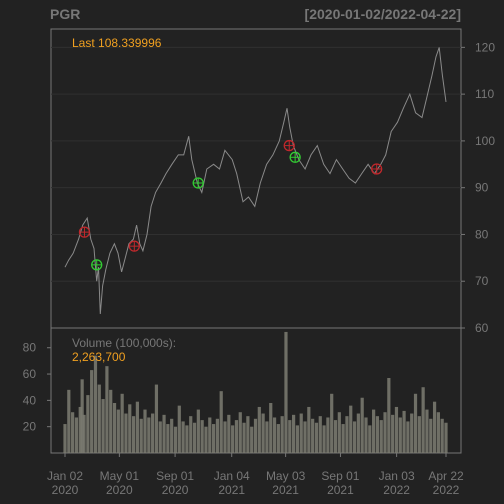 Image resolution: width=504 pixels, height=504 pixels. What do you see at coordinates (482, 188) in the screenshot?
I see `price-tick-label: 90` at bounding box center [482, 188].